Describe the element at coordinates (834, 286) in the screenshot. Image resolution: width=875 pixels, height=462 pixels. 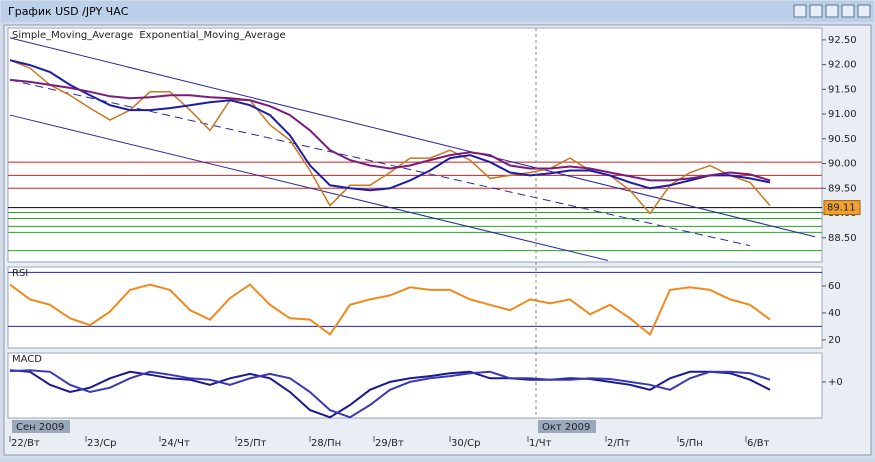
I see `y-tick-label: 60` at that location.